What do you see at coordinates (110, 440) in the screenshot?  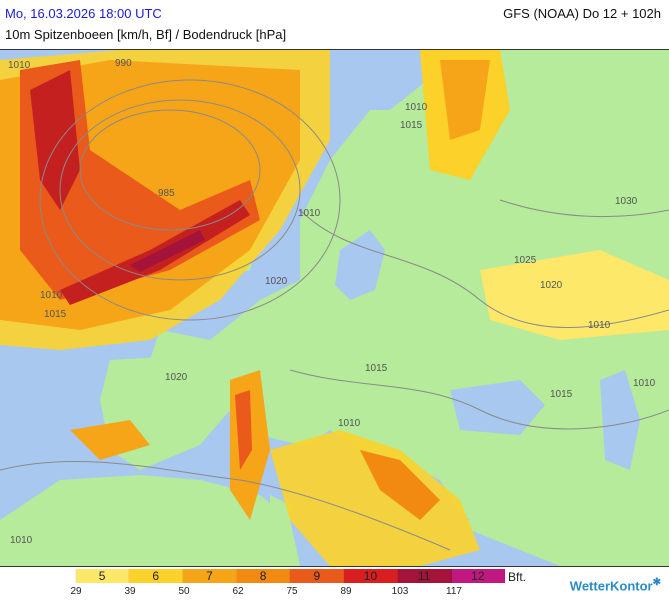 I see `gust-field-spain-coast` at bounding box center [110, 440].